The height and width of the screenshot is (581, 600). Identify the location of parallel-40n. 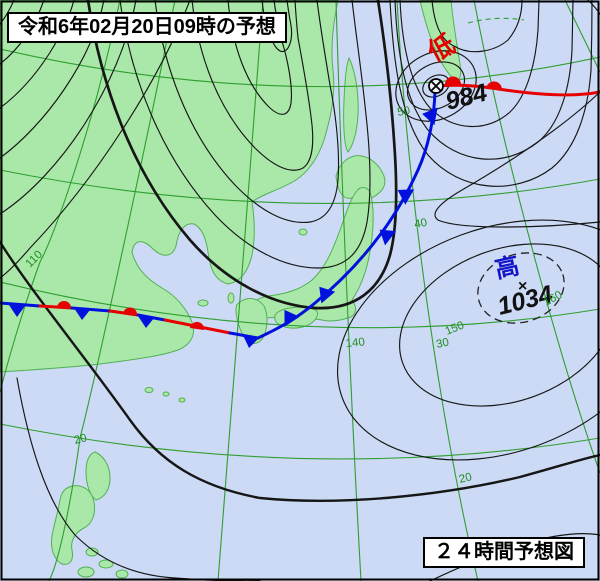
(300, 186).